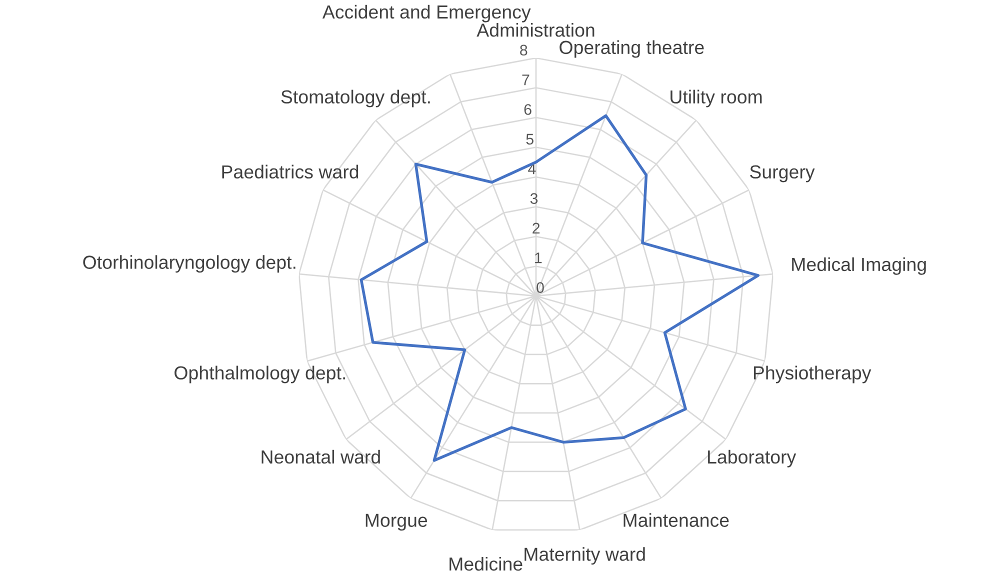  Describe the element at coordinates (632, 49) in the screenshot. I see `spoke-label: Operating theatre` at that location.